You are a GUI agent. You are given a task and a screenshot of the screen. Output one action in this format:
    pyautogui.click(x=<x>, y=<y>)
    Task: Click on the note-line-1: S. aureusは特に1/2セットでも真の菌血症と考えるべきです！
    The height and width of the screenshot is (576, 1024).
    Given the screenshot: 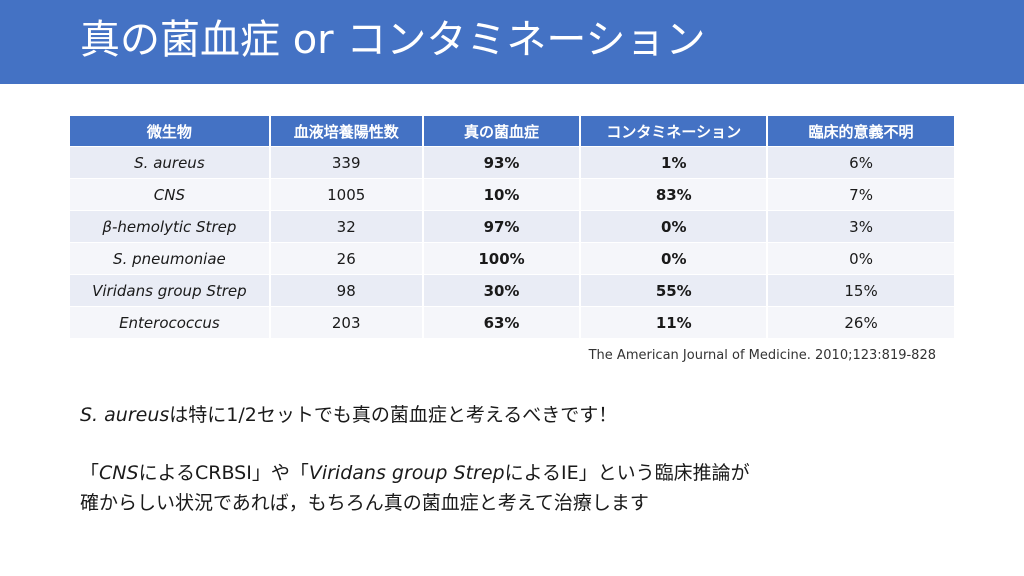 What is the action you would take?
    pyautogui.click(x=348, y=413)
    